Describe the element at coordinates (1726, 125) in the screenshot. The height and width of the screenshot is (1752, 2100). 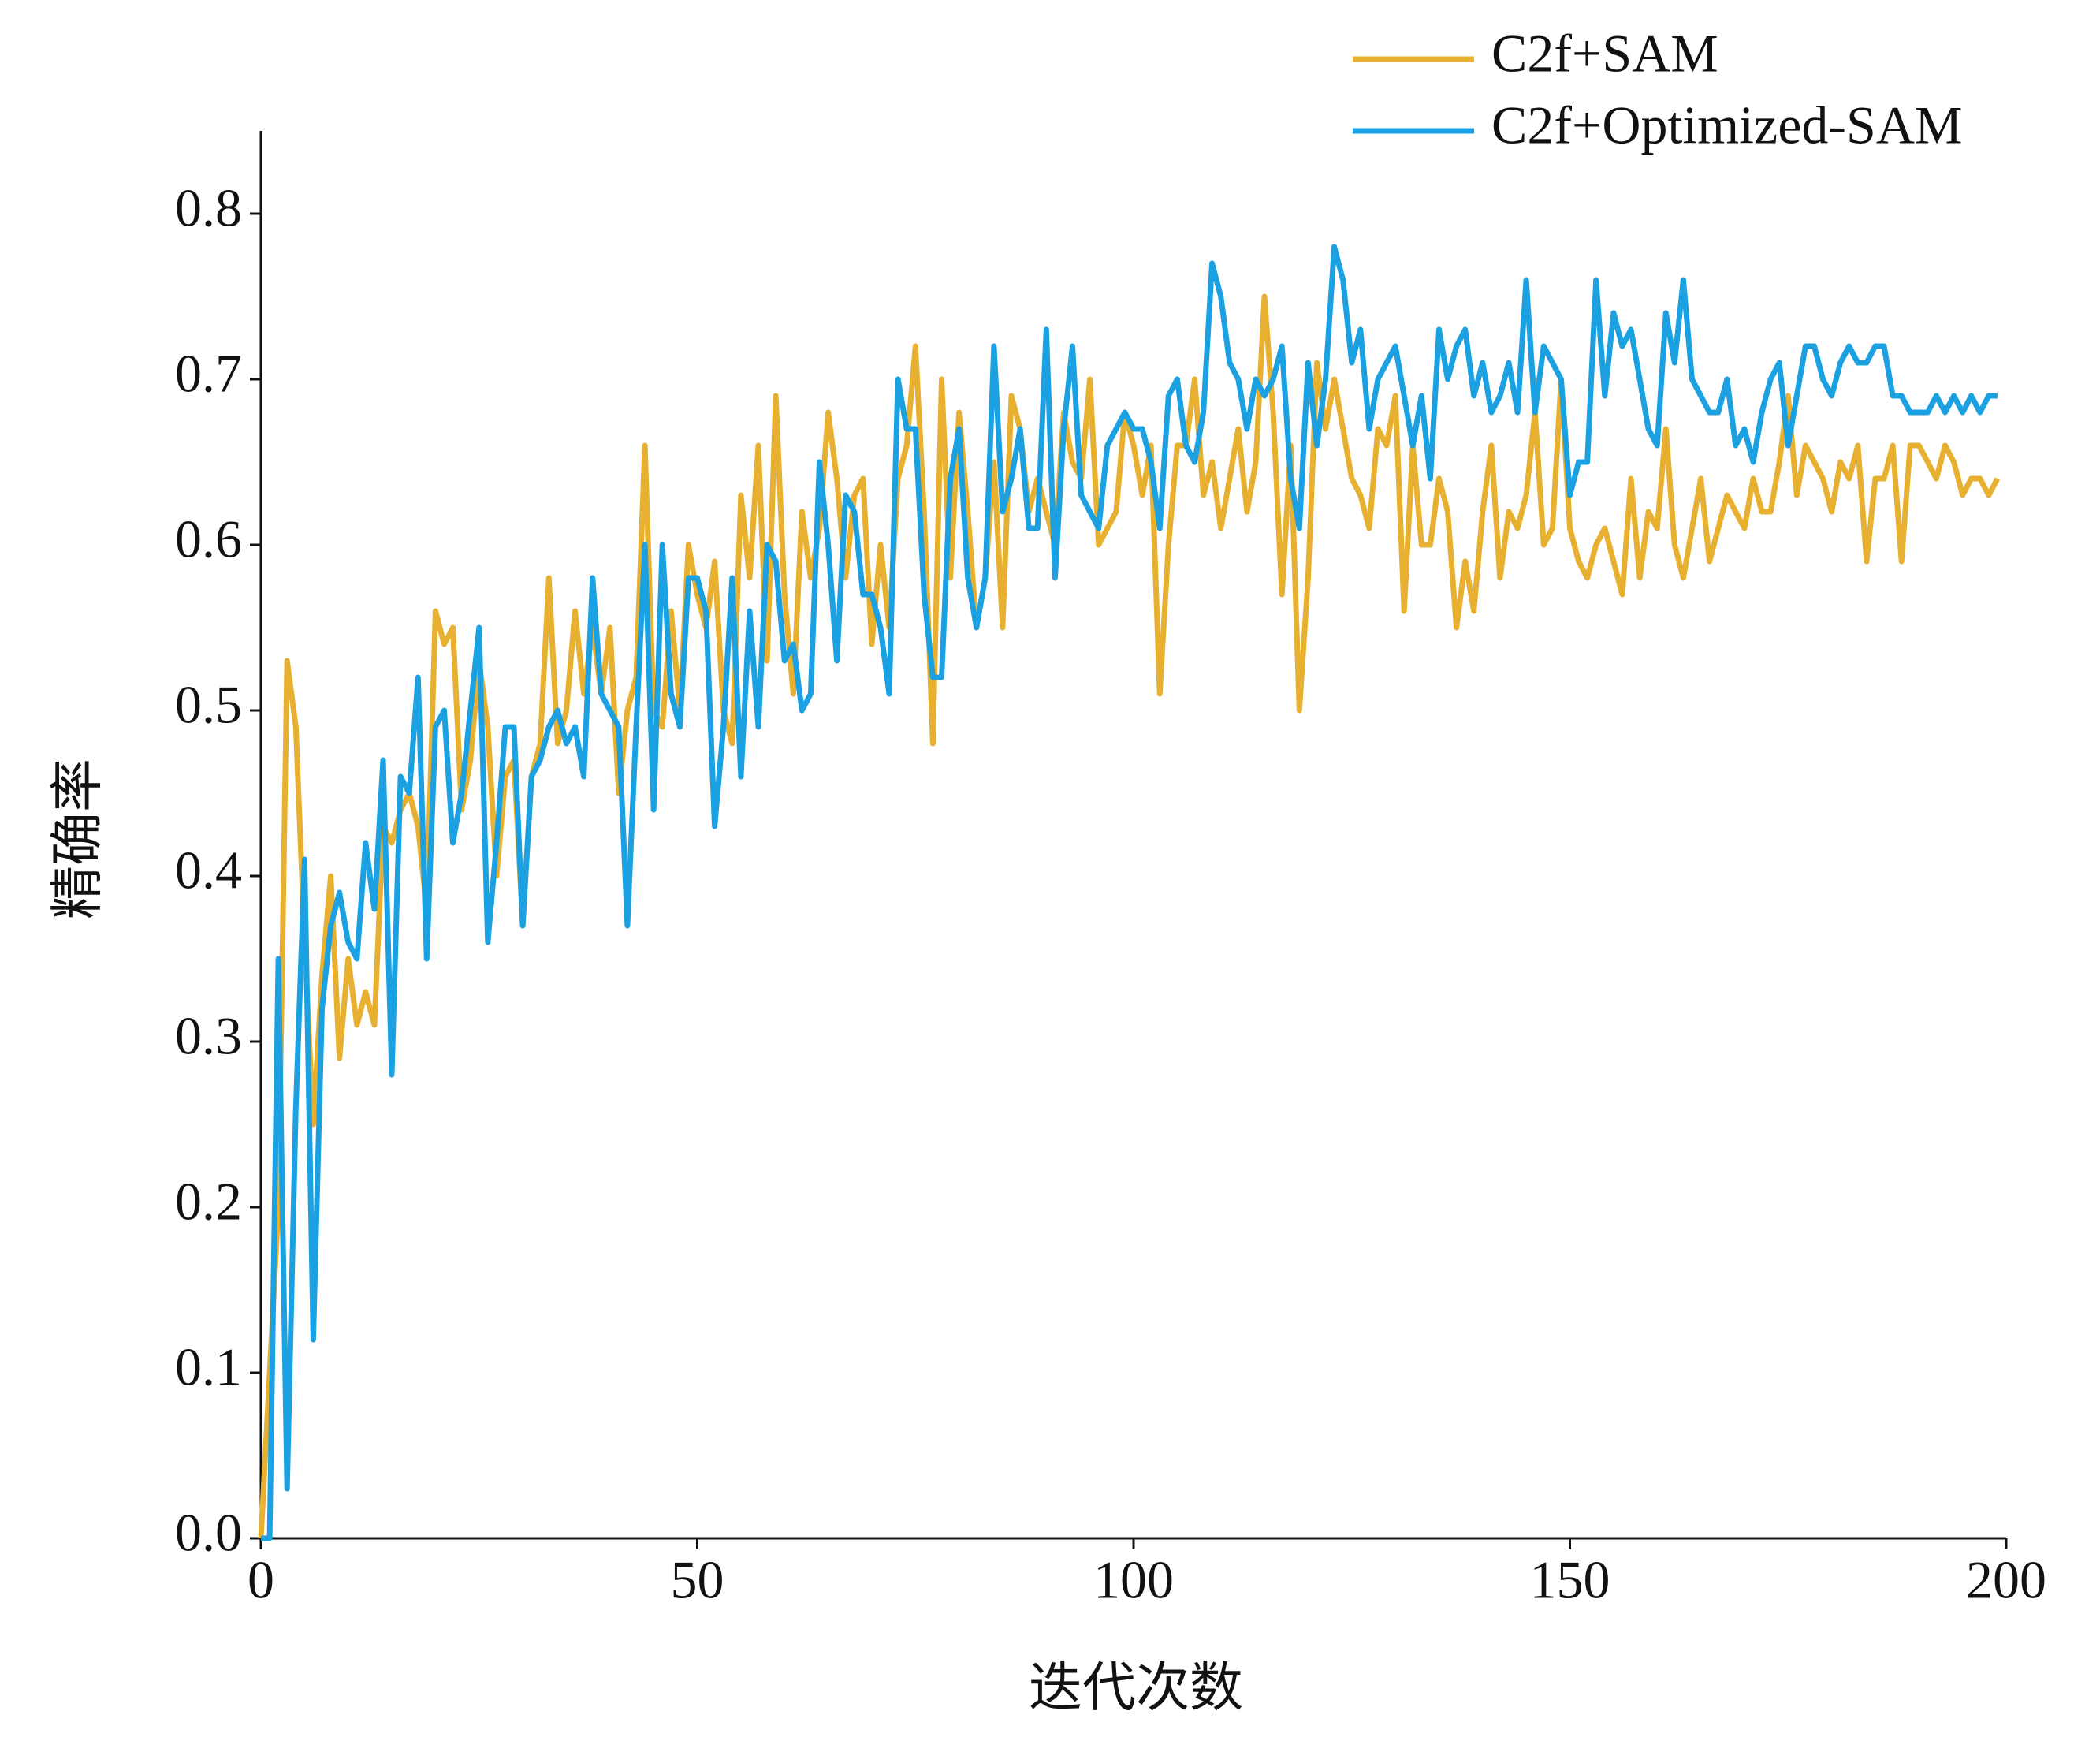
I see `legend-label: C2f+Optimized-SAM` at that location.